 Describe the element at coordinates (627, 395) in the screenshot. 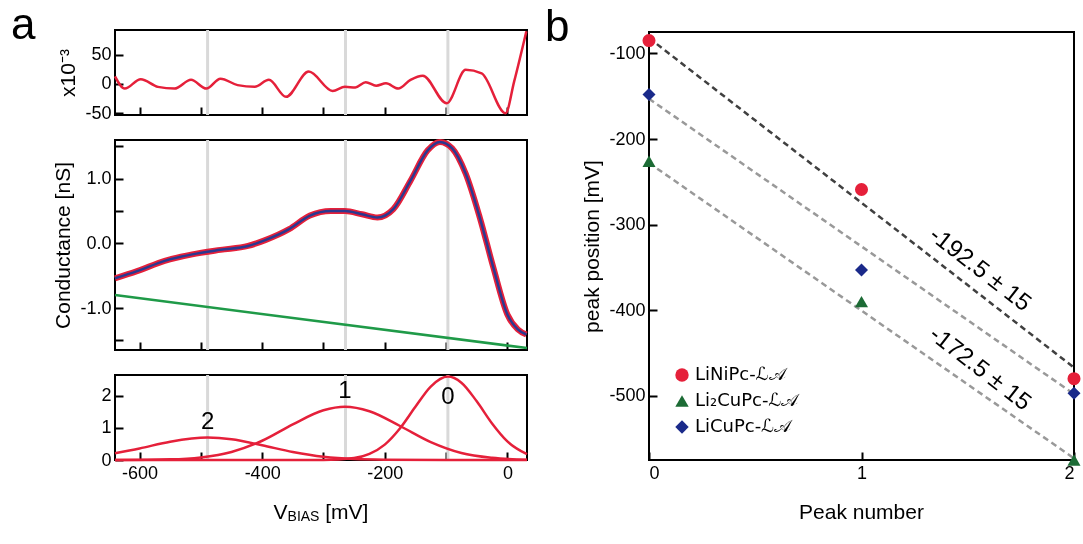

I see `y-tick-label: -500` at that location.